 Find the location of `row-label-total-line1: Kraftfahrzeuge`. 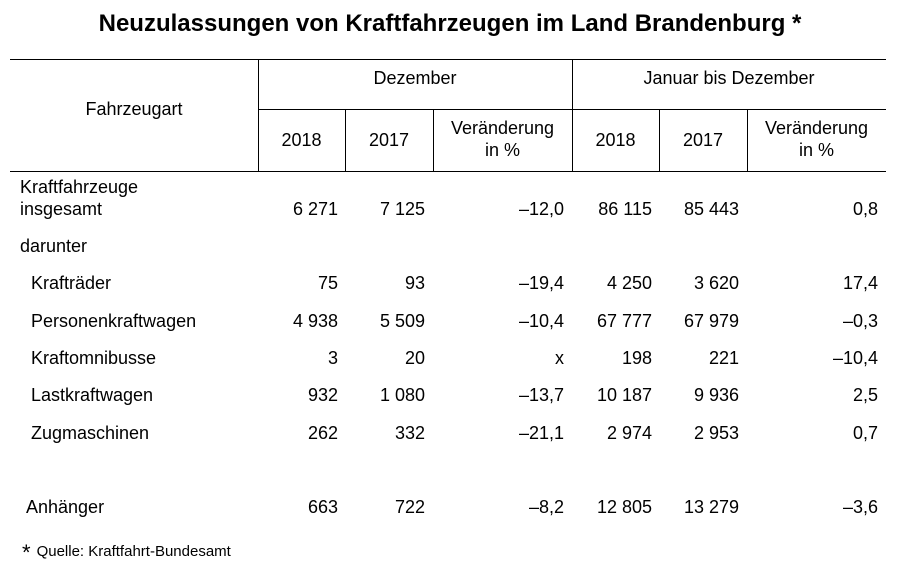

row-label-total-line1: Kraftfahrzeuge is located at coordinates (79, 187).